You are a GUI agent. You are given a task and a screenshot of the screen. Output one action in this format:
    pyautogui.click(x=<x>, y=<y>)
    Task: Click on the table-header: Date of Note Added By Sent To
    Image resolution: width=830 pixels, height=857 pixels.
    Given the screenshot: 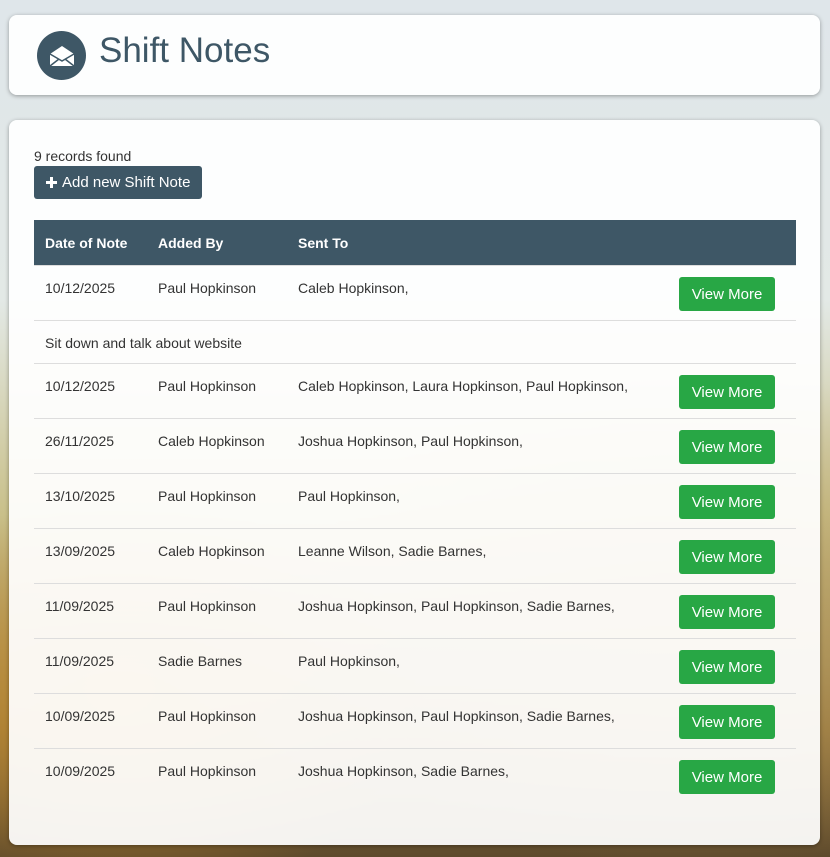 What is the action you would take?
    pyautogui.click(x=415, y=243)
    